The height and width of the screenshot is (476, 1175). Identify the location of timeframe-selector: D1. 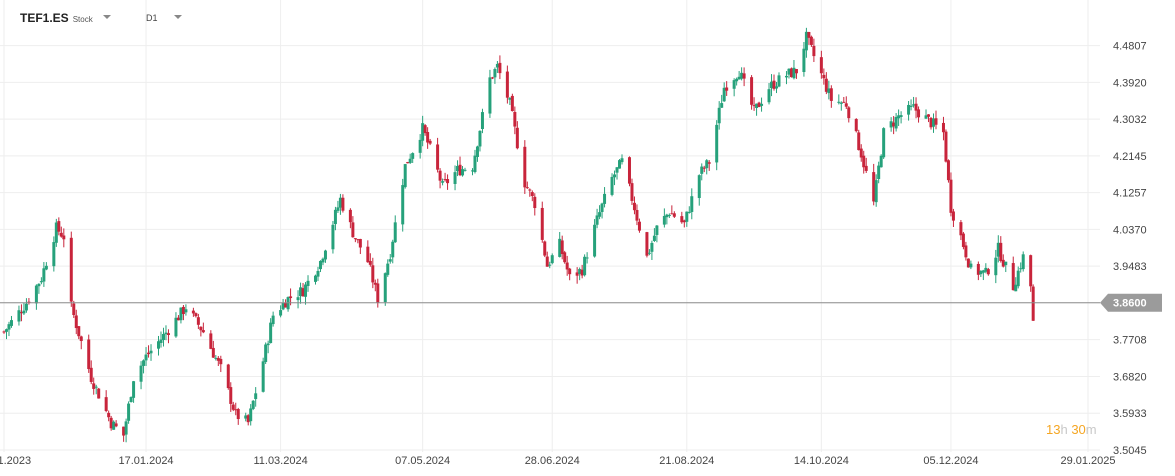
(164, 18).